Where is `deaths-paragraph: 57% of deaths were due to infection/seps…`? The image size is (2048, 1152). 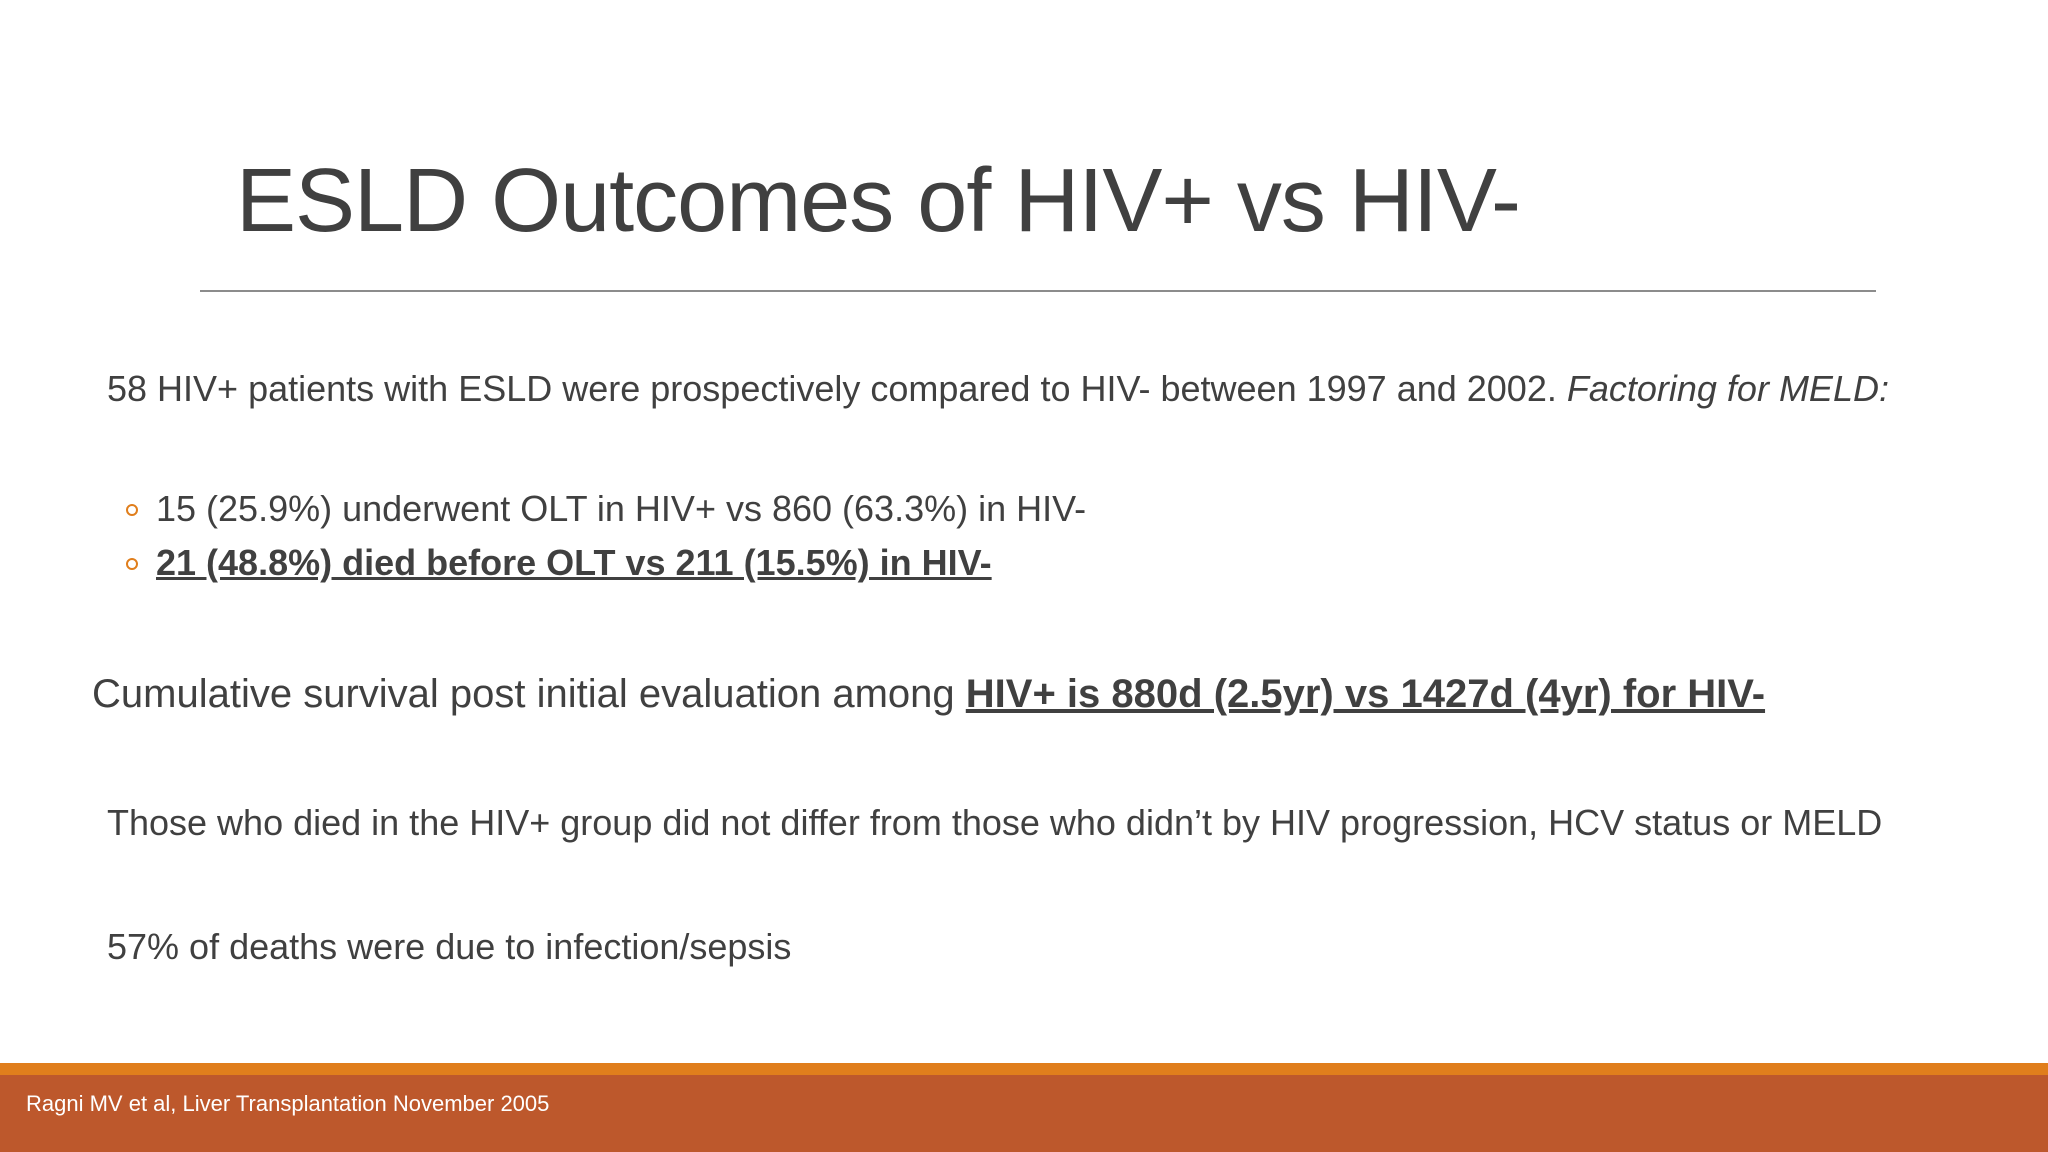 deaths-paragraph: 57% of deaths were due to infection/seps… is located at coordinates (449, 946).